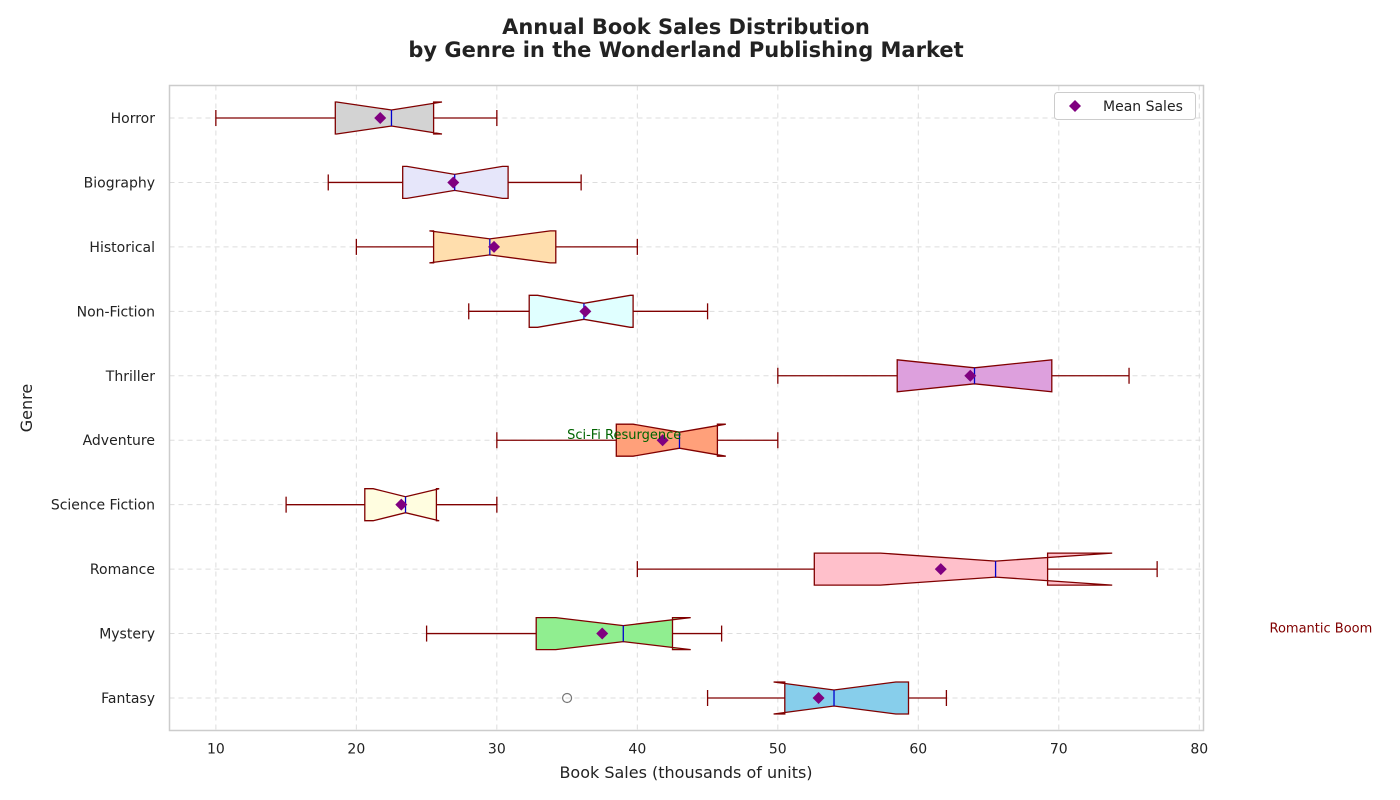 This screenshot has width=1400, height=800. I want to click on annotation-romantic-boom: Romantic Boom, so click(1321, 629).